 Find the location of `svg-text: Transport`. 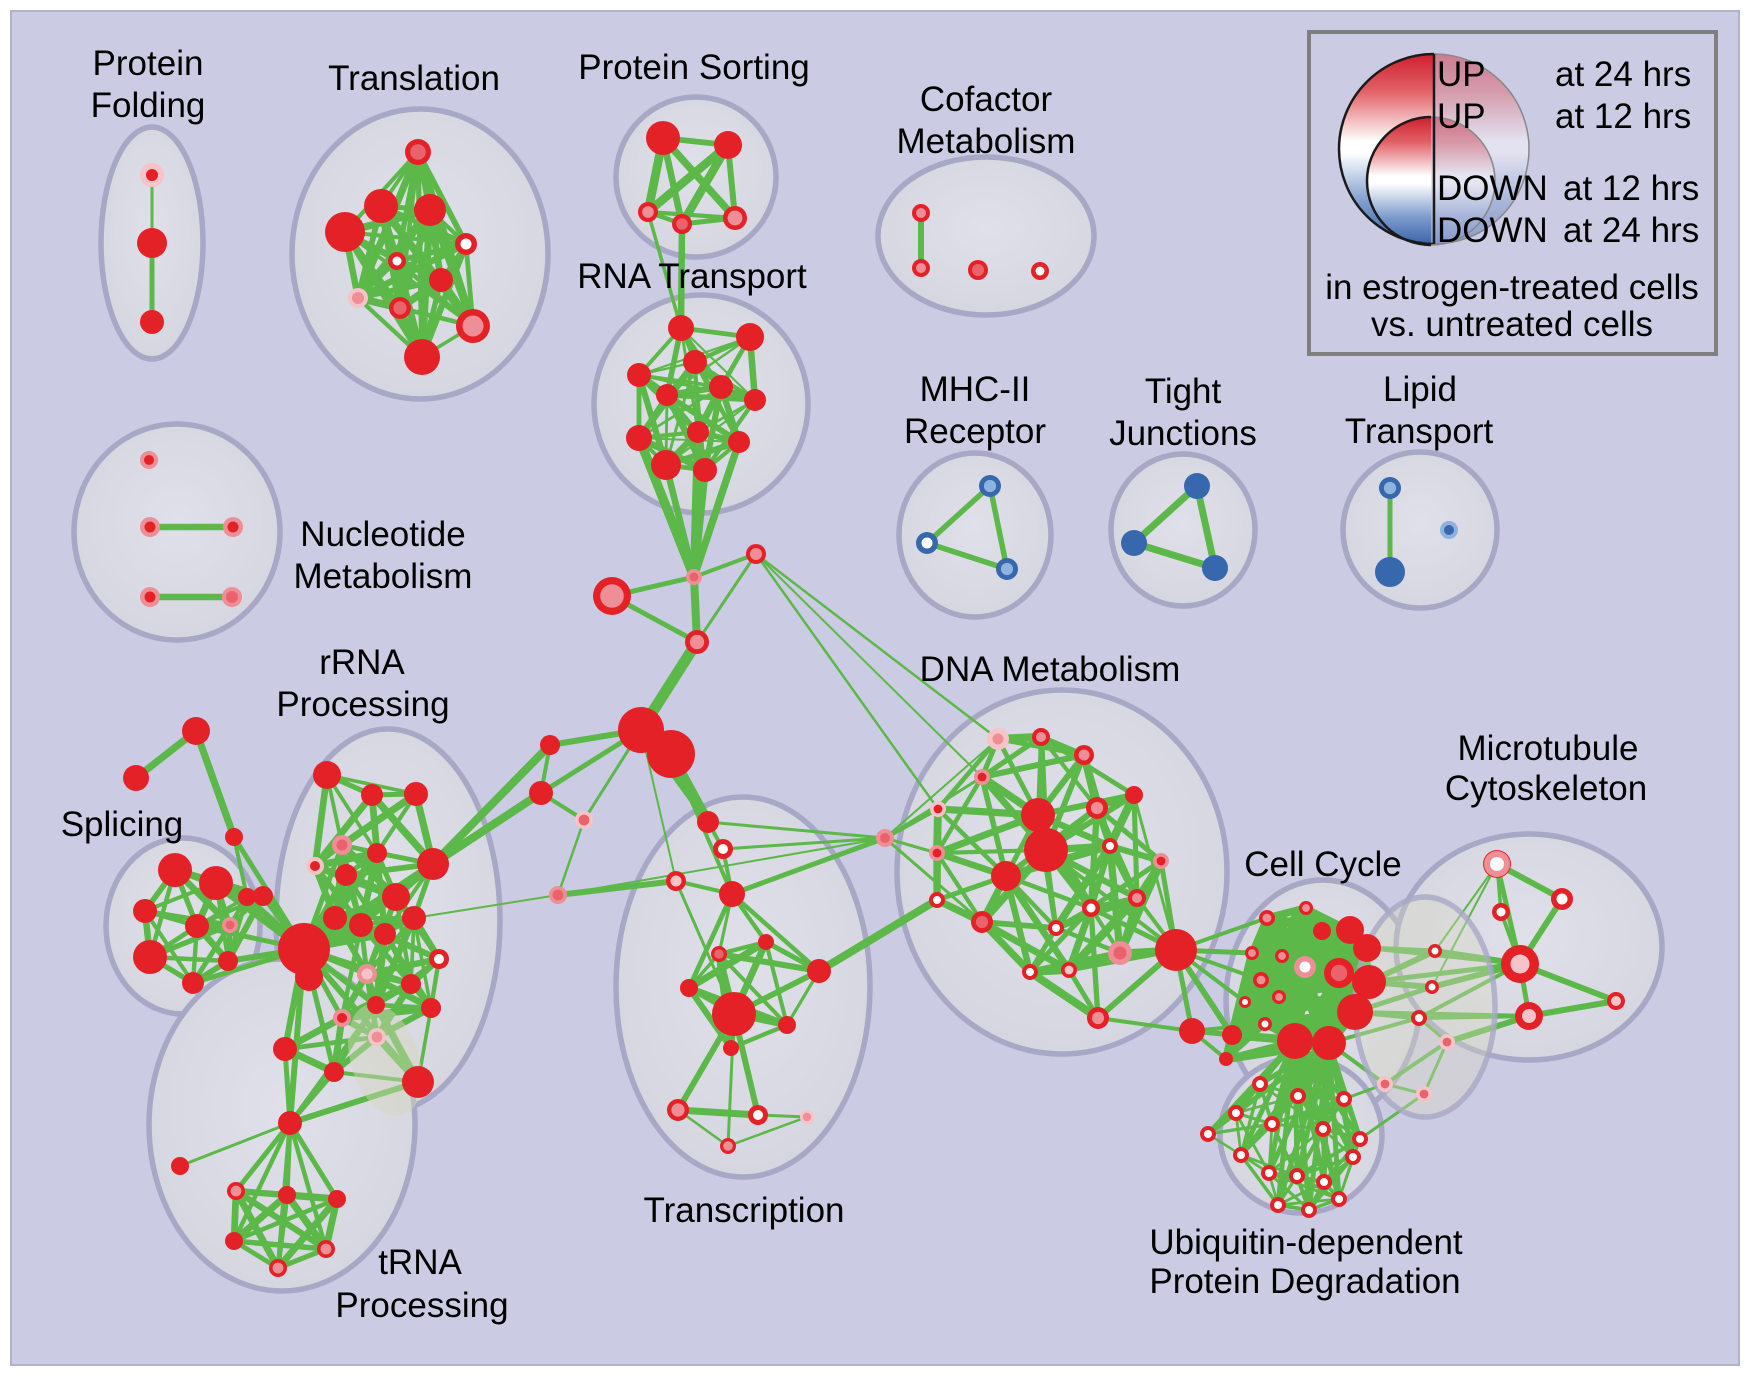

svg-text: Transport is located at coordinates (1419, 431).